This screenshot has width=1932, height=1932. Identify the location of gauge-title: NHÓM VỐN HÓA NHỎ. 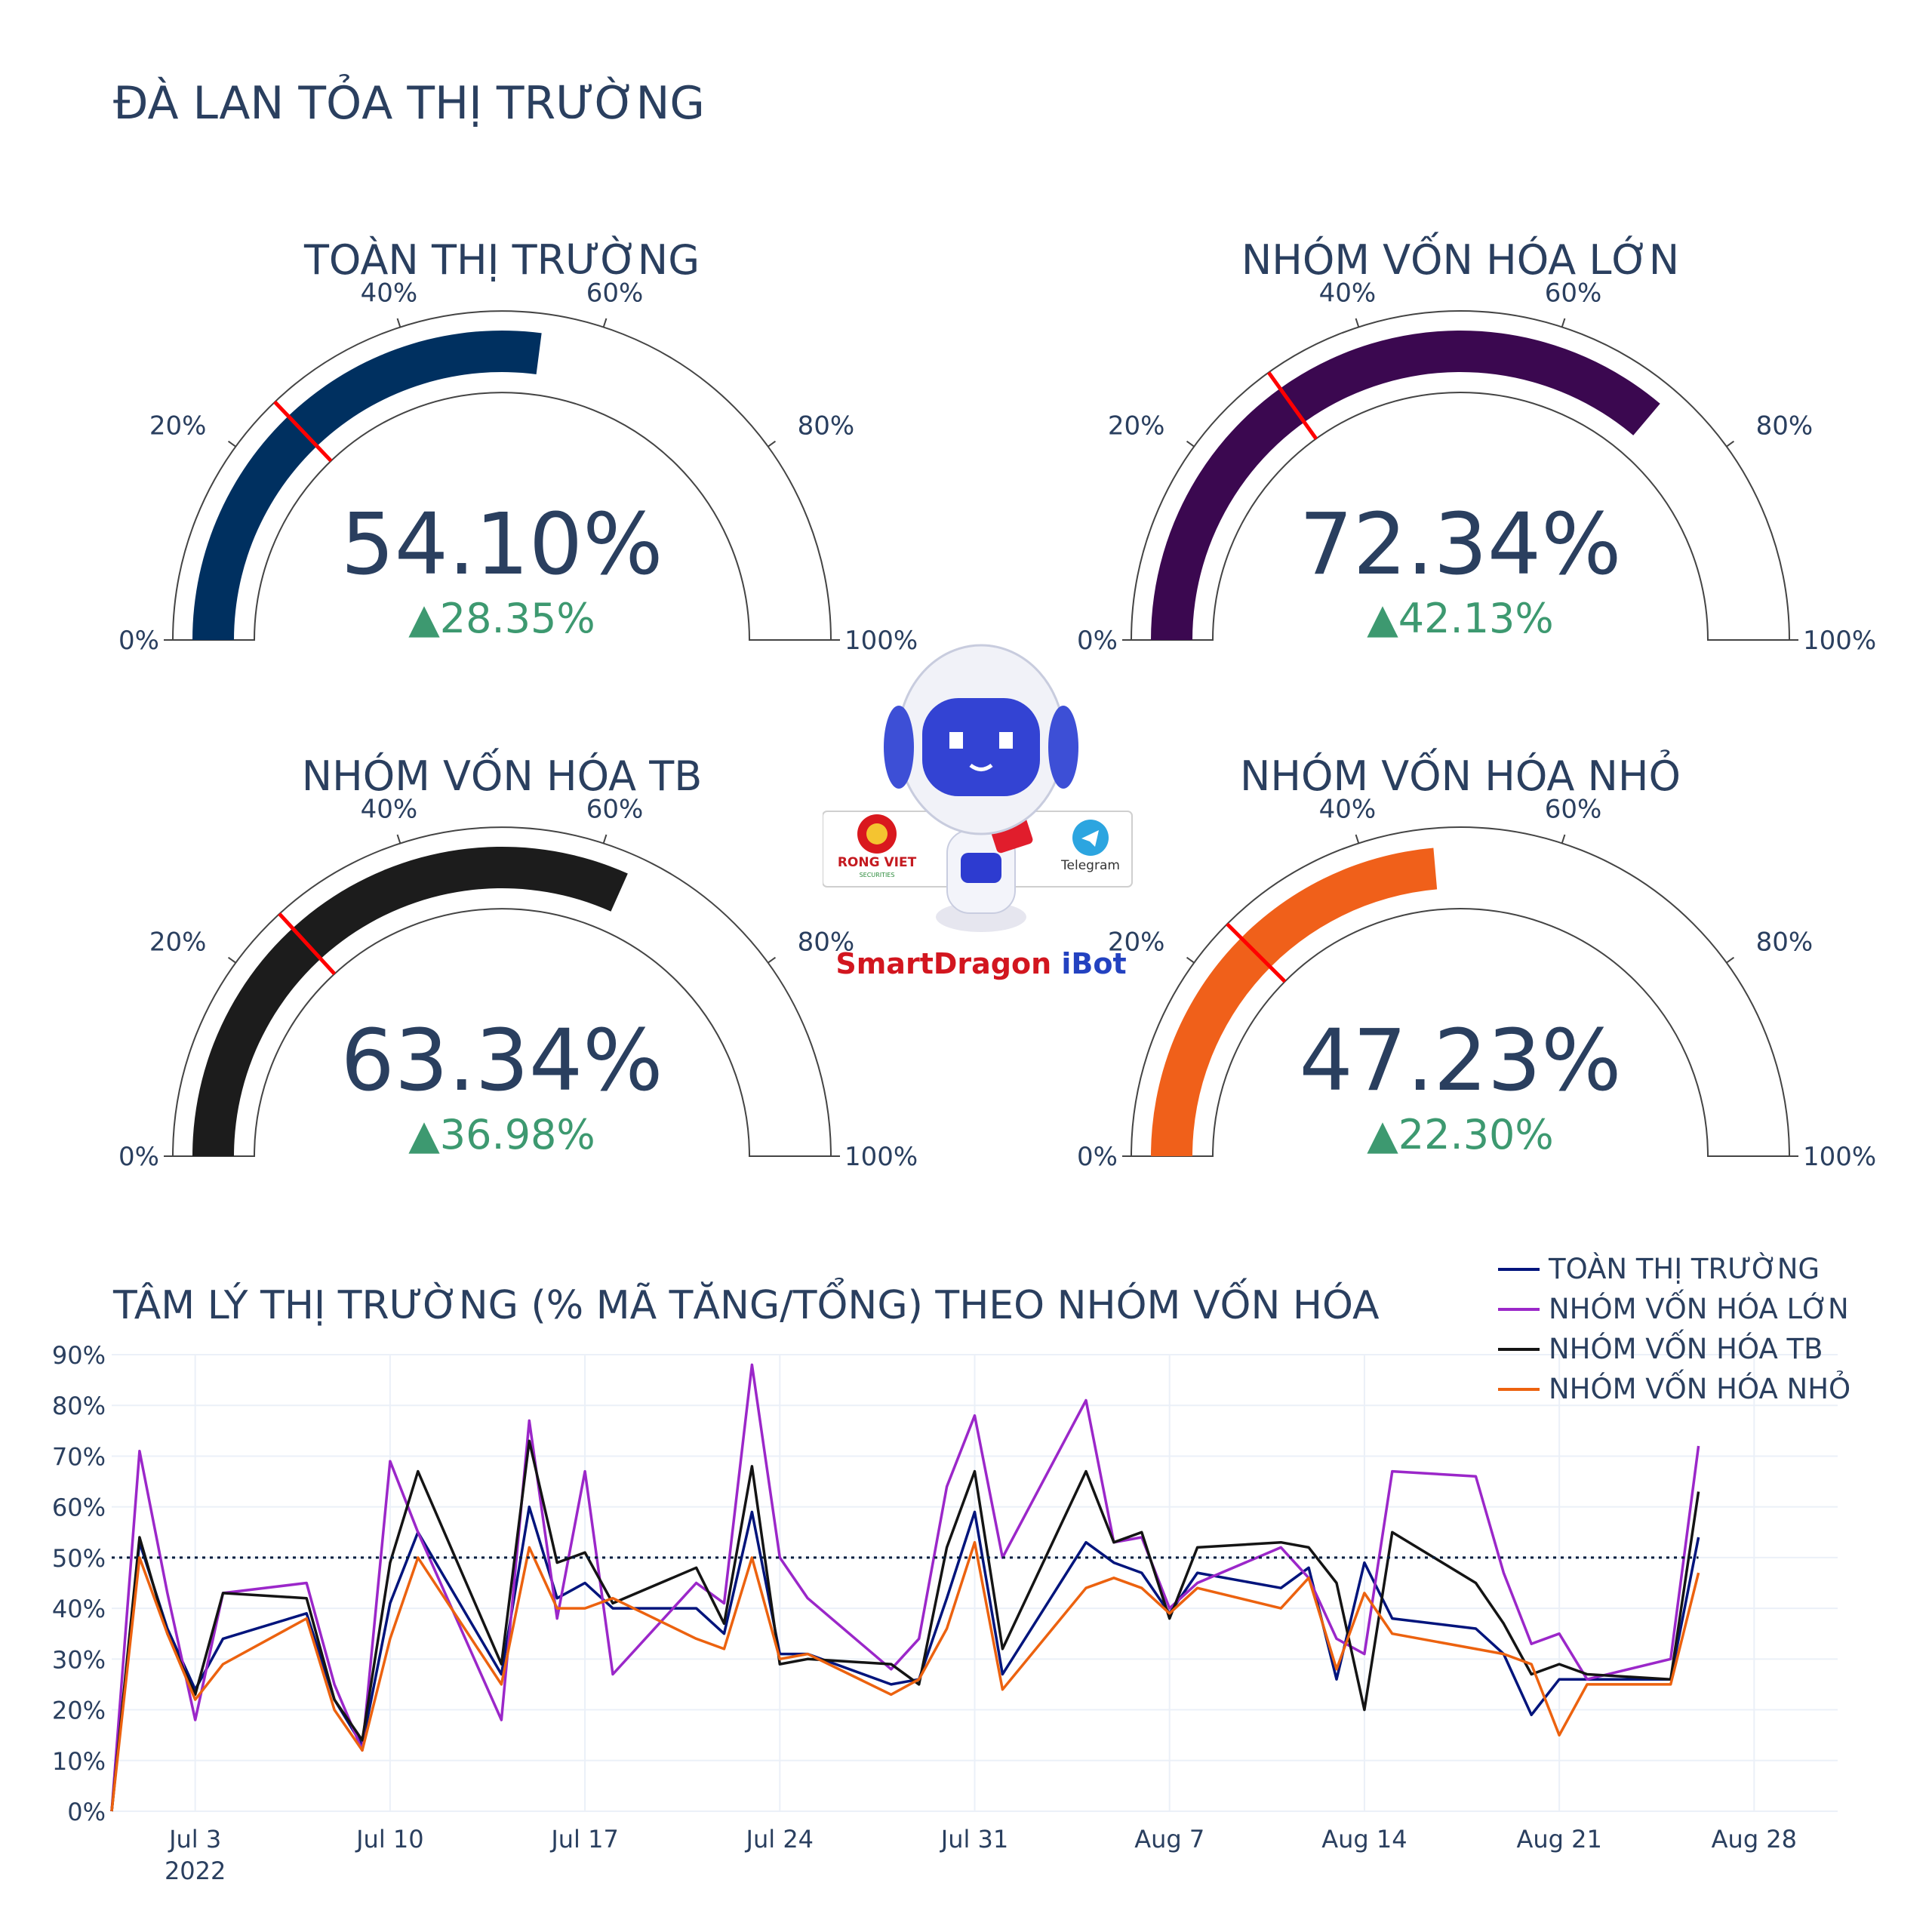
(1460, 774).